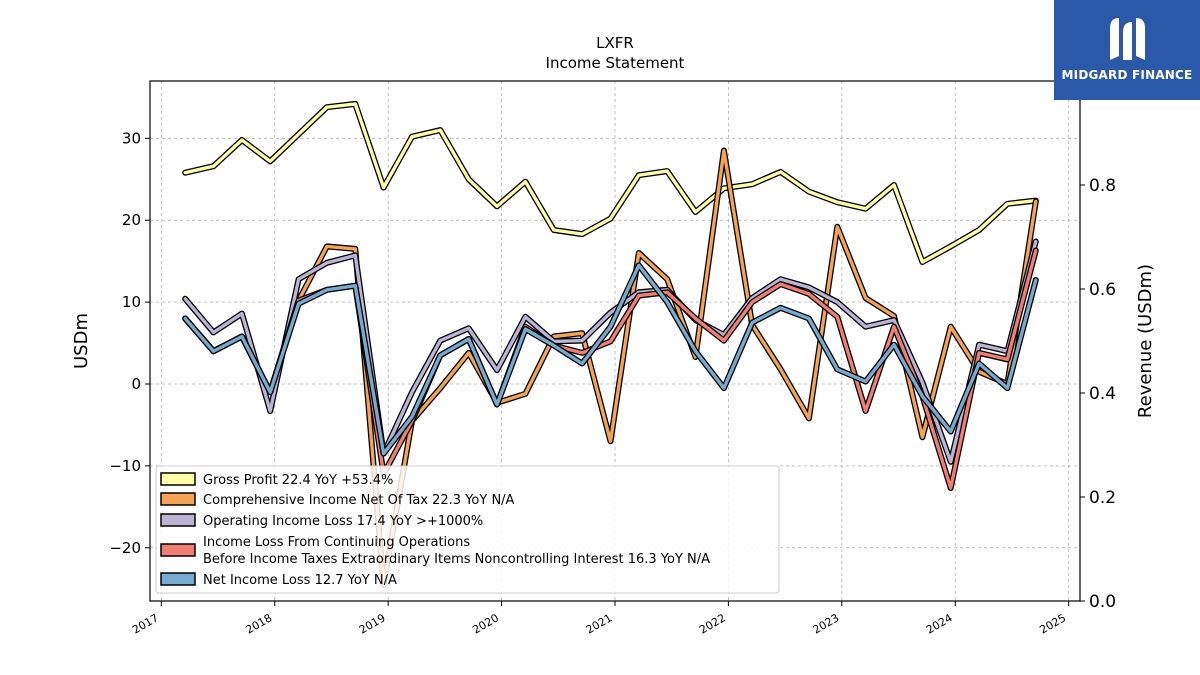  What do you see at coordinates (485, 623) in the screenshot?
I see `x-tick-label: 2020` at bounding box center [485, 623].